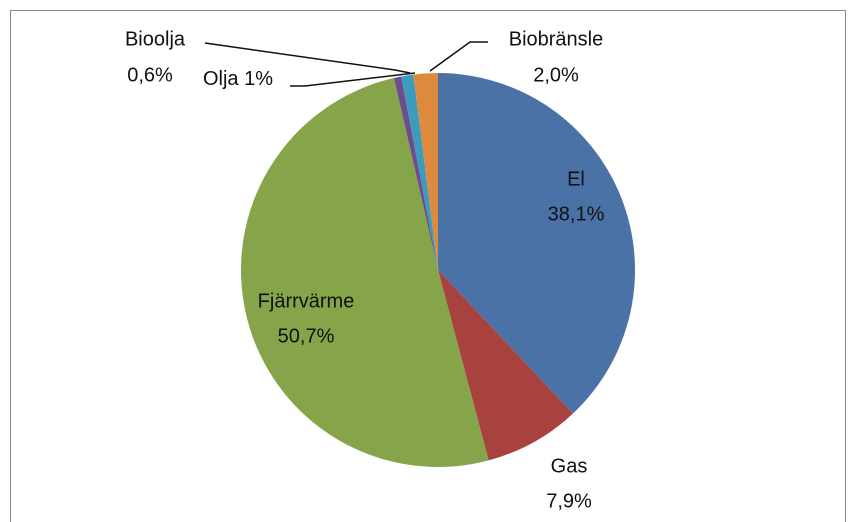  Describe the element at coordinates (258, 79) in the screenshot. I see `value-label: 1%` at that location.